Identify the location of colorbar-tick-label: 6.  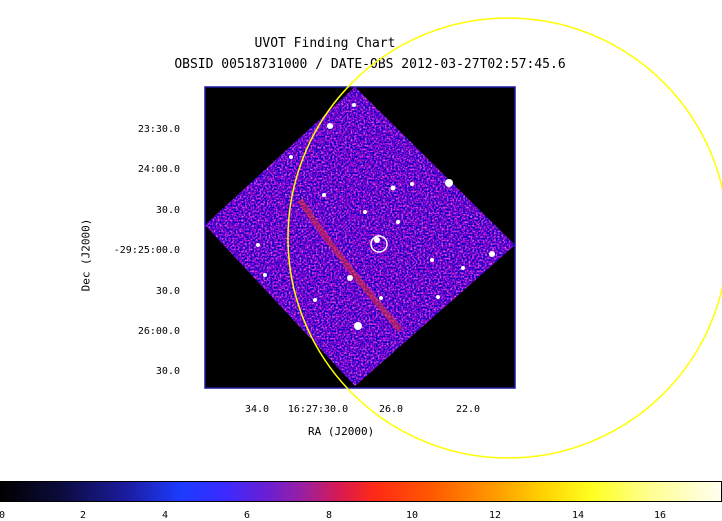
(247, 515).